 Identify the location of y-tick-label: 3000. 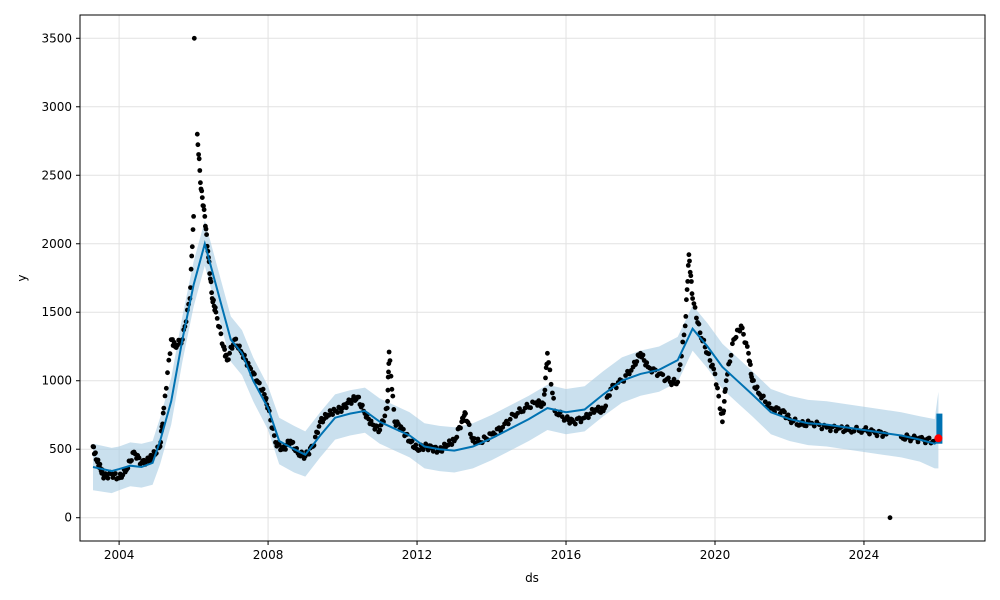
(56, 107).